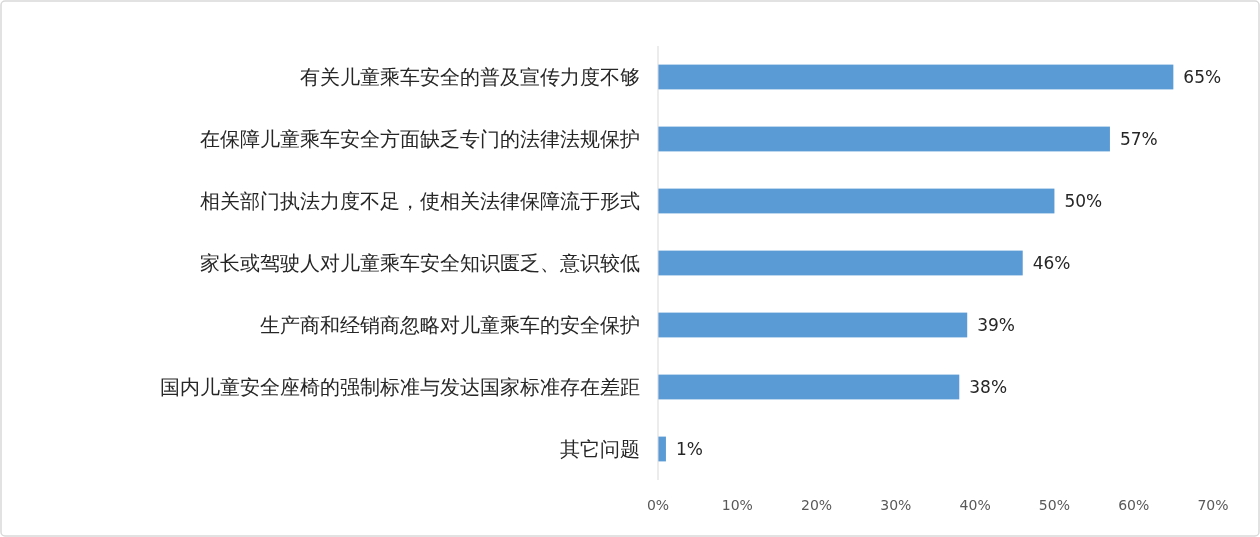  Describe the element at coordinates (658, 505) in the screenshot. I see `x-tick-label: 0%` at that location.